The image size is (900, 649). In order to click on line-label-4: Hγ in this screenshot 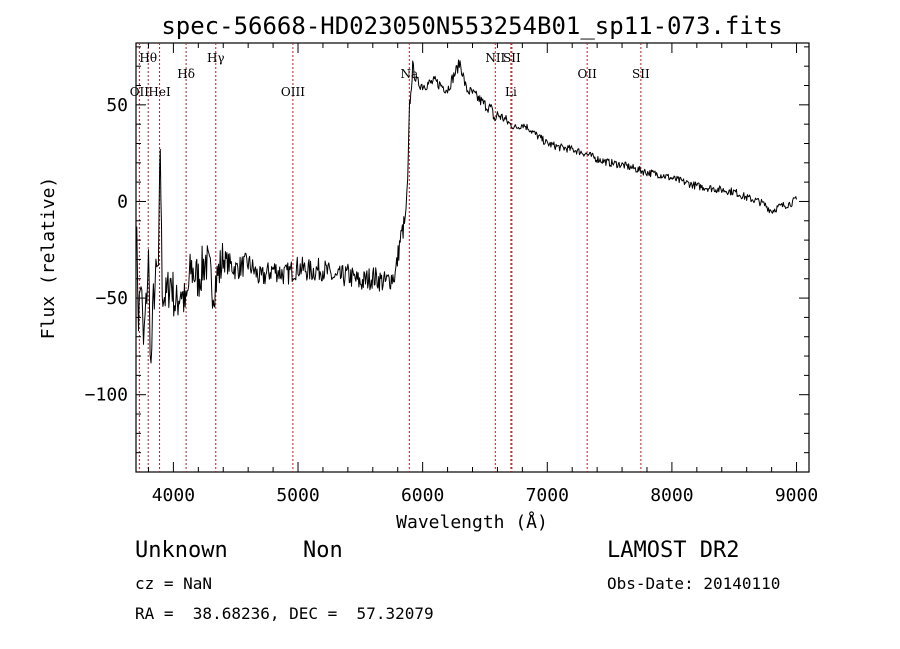, I will do `click(216, 58)`.